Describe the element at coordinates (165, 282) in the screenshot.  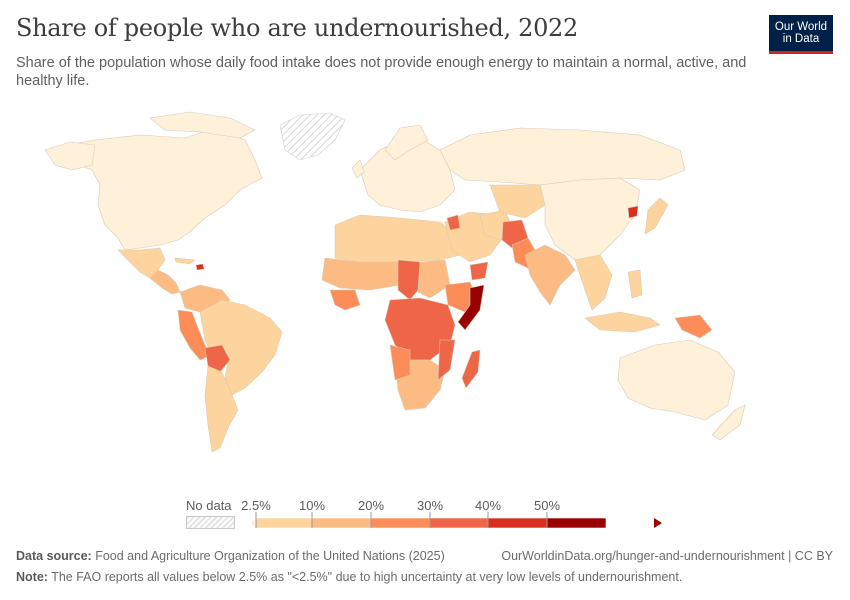
I see `region-central-america` at that location.